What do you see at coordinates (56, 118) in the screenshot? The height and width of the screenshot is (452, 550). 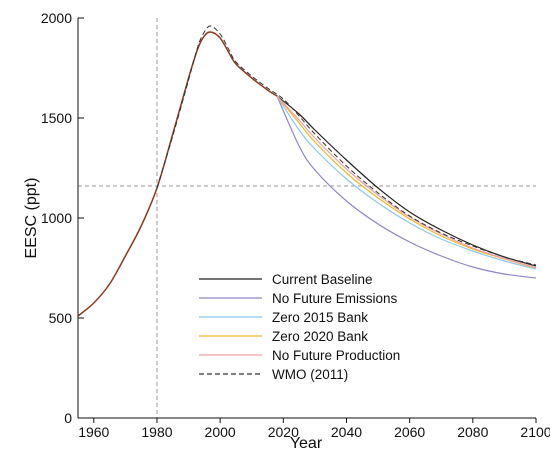 I see `y-tick-label: 1500` at bounding box center [56, 118].